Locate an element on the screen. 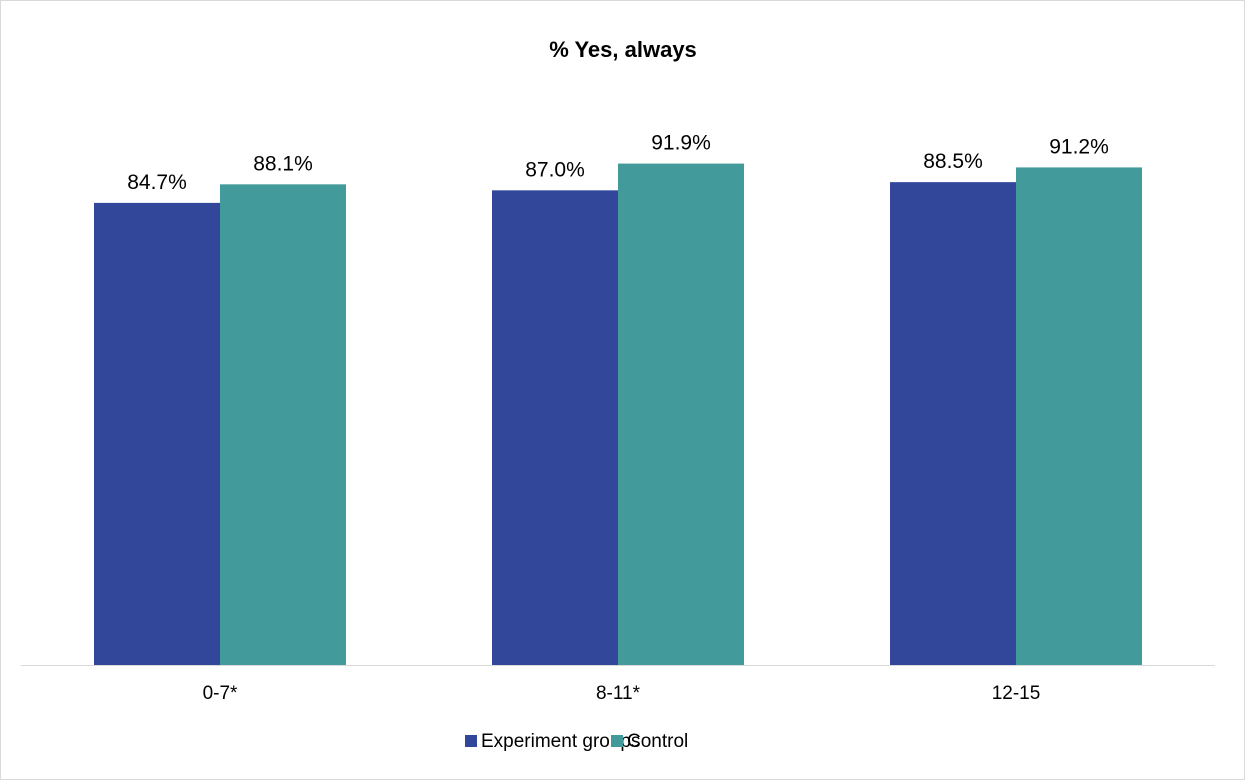 The image size is (1245, 781). data-label: 88.5% is located at coordinates (953, 161).